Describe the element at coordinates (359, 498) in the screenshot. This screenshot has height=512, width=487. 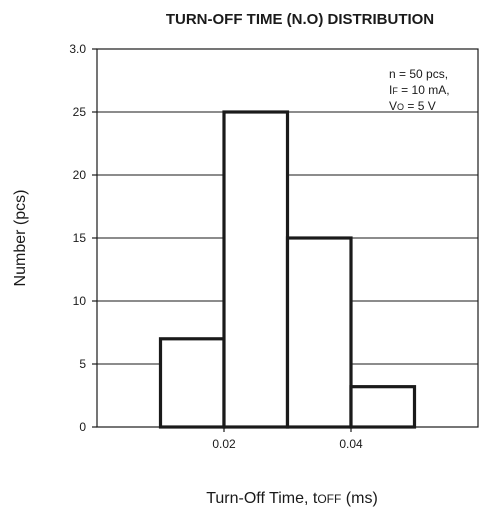
I see `x-axis-label-unit: (ms)` at that location.